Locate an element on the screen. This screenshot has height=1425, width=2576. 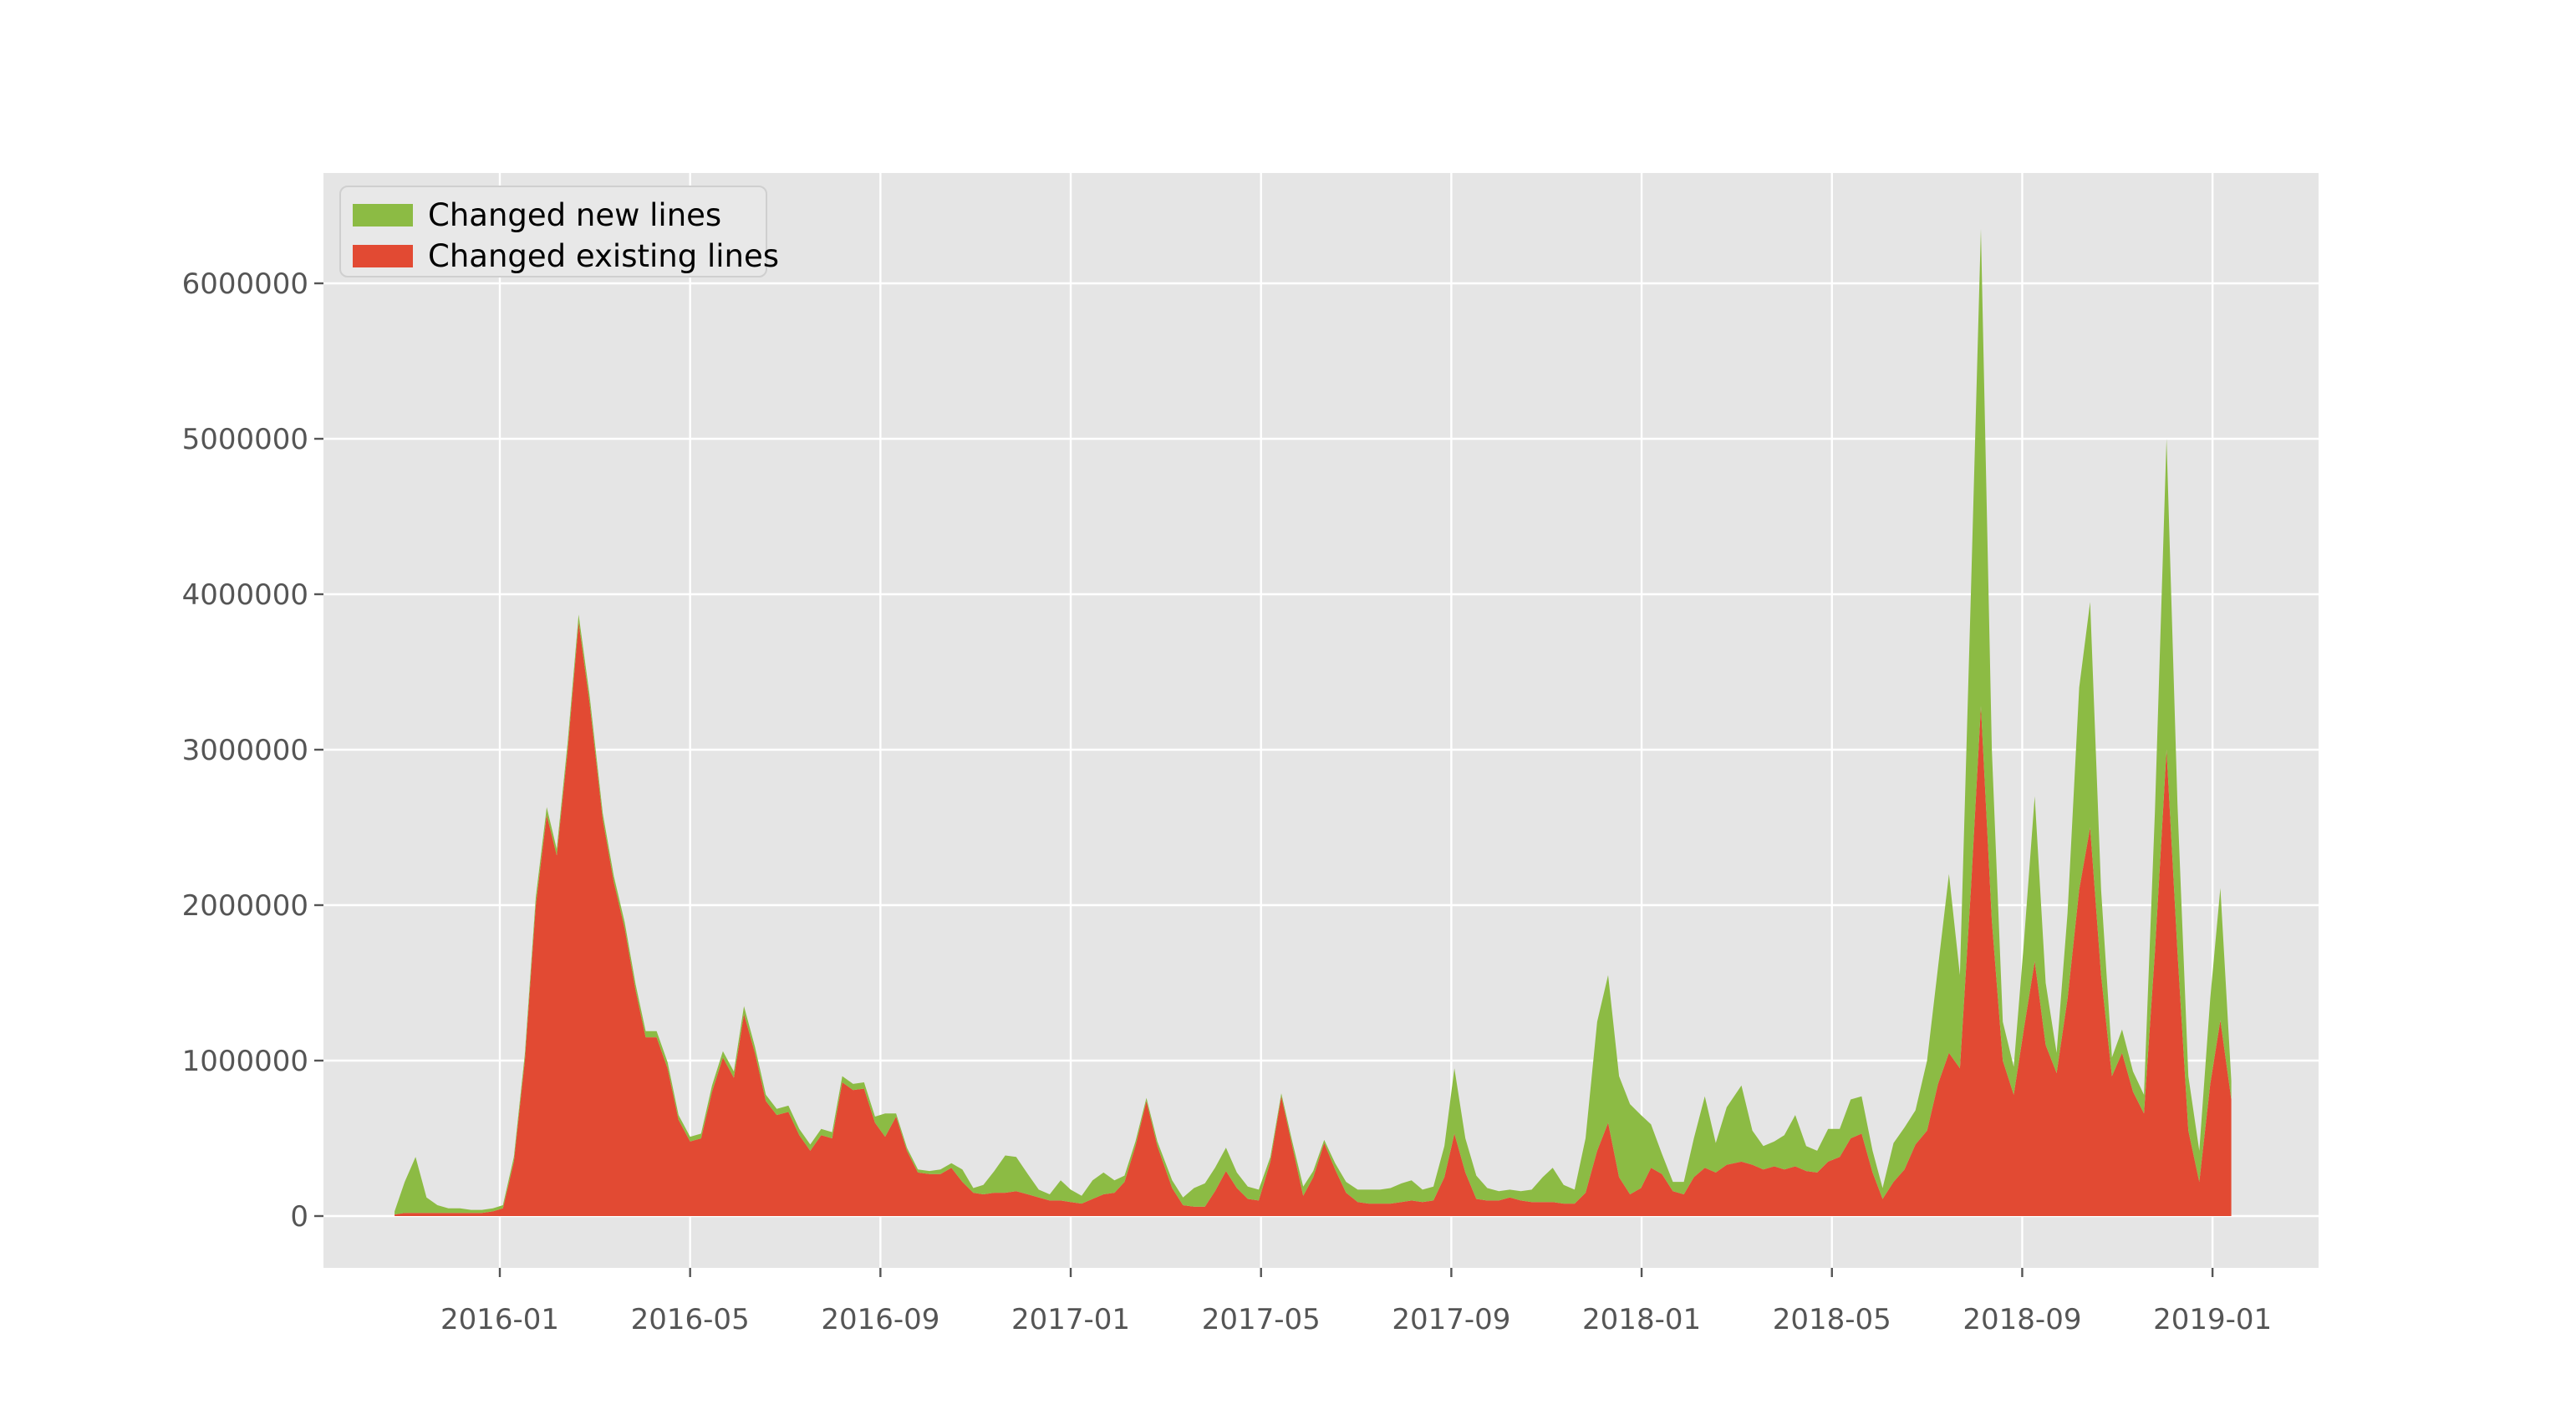
legend-entry-existing-lines: Changed existing lines is located at coordinates (566, 255).